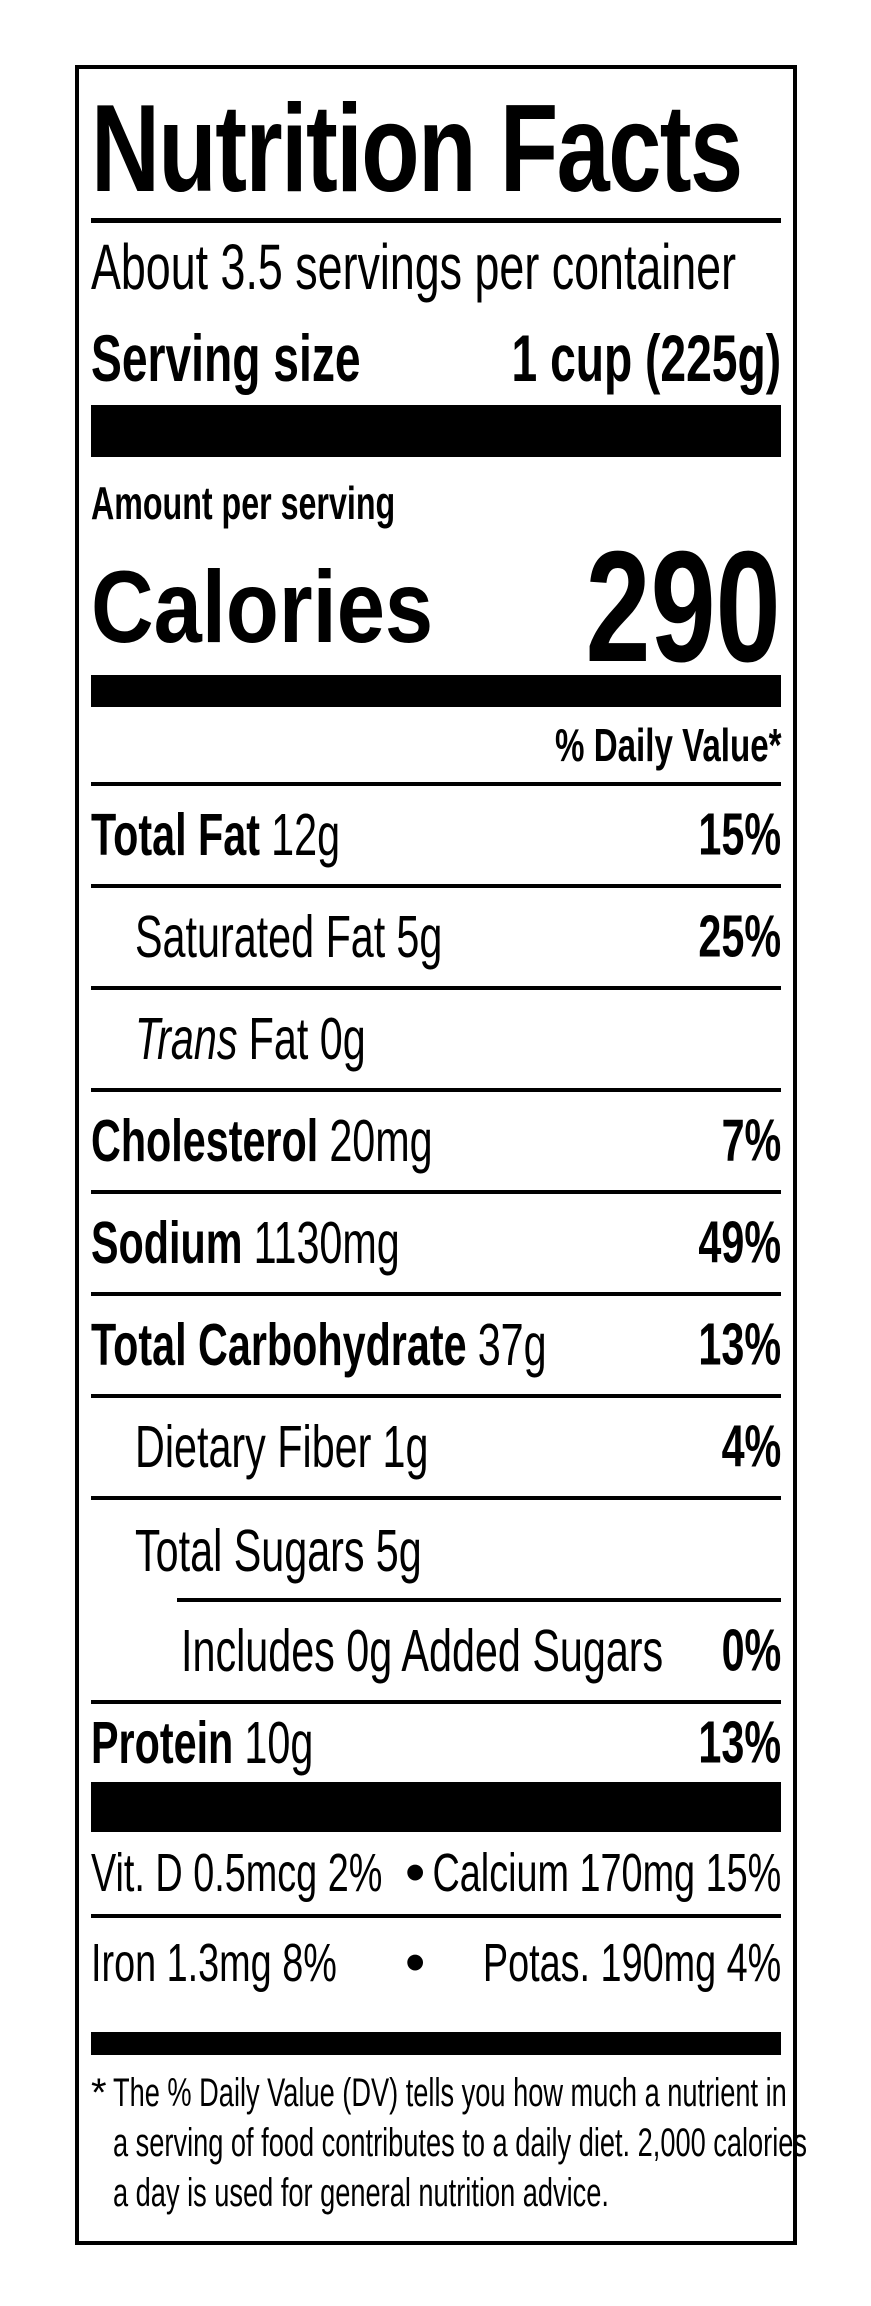  I want to click on nutrient-text: Protein 10g, so click(202, 1743).